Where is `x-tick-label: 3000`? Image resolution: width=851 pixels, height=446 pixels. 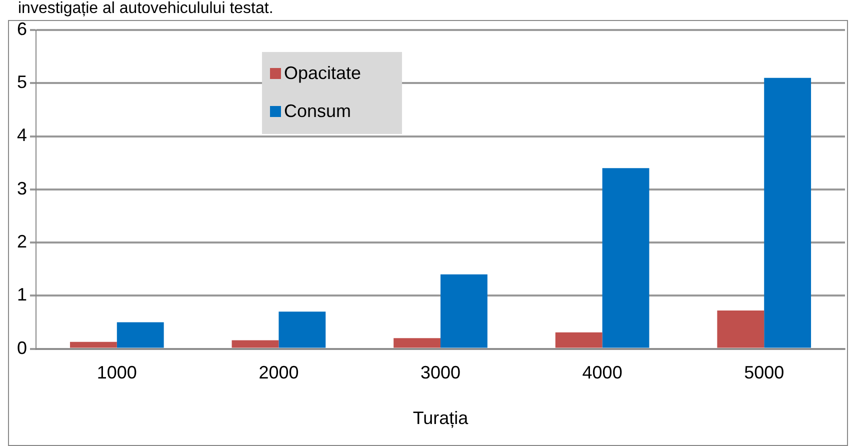 x-tick-label: 3000 is located at coordinates (440, 372).